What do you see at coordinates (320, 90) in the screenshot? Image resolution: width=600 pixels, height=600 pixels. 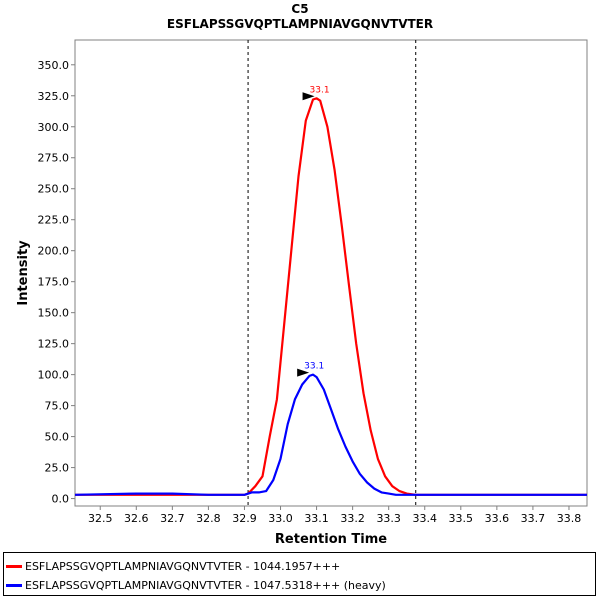 I see `peak-label-0: 33.1` at bounding box center [320, 90].